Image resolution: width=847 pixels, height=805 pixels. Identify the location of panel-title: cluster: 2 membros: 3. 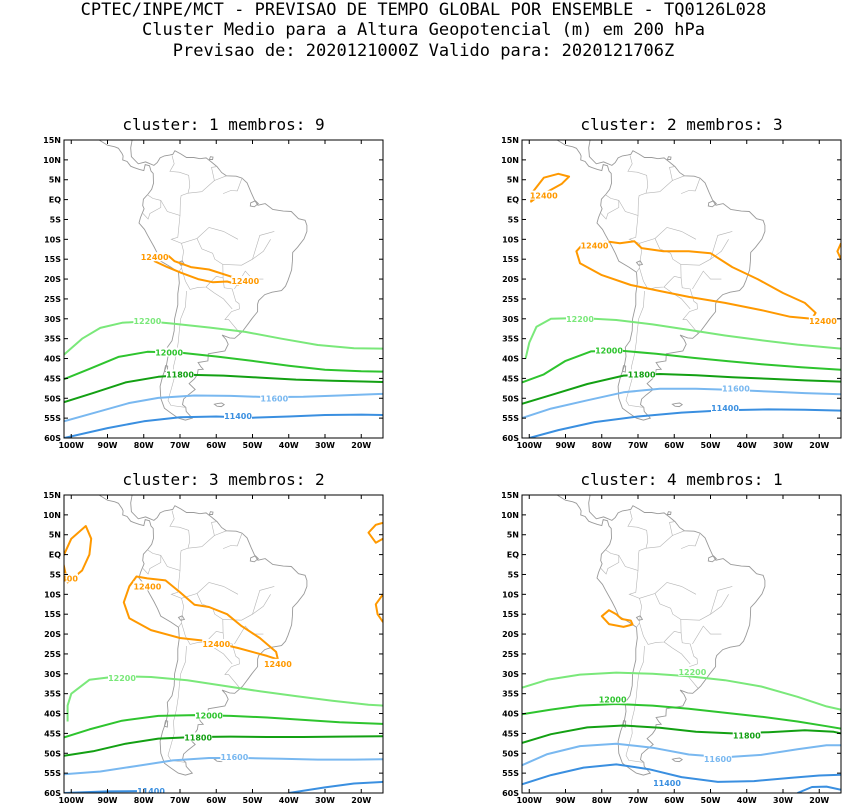
(681, 124).